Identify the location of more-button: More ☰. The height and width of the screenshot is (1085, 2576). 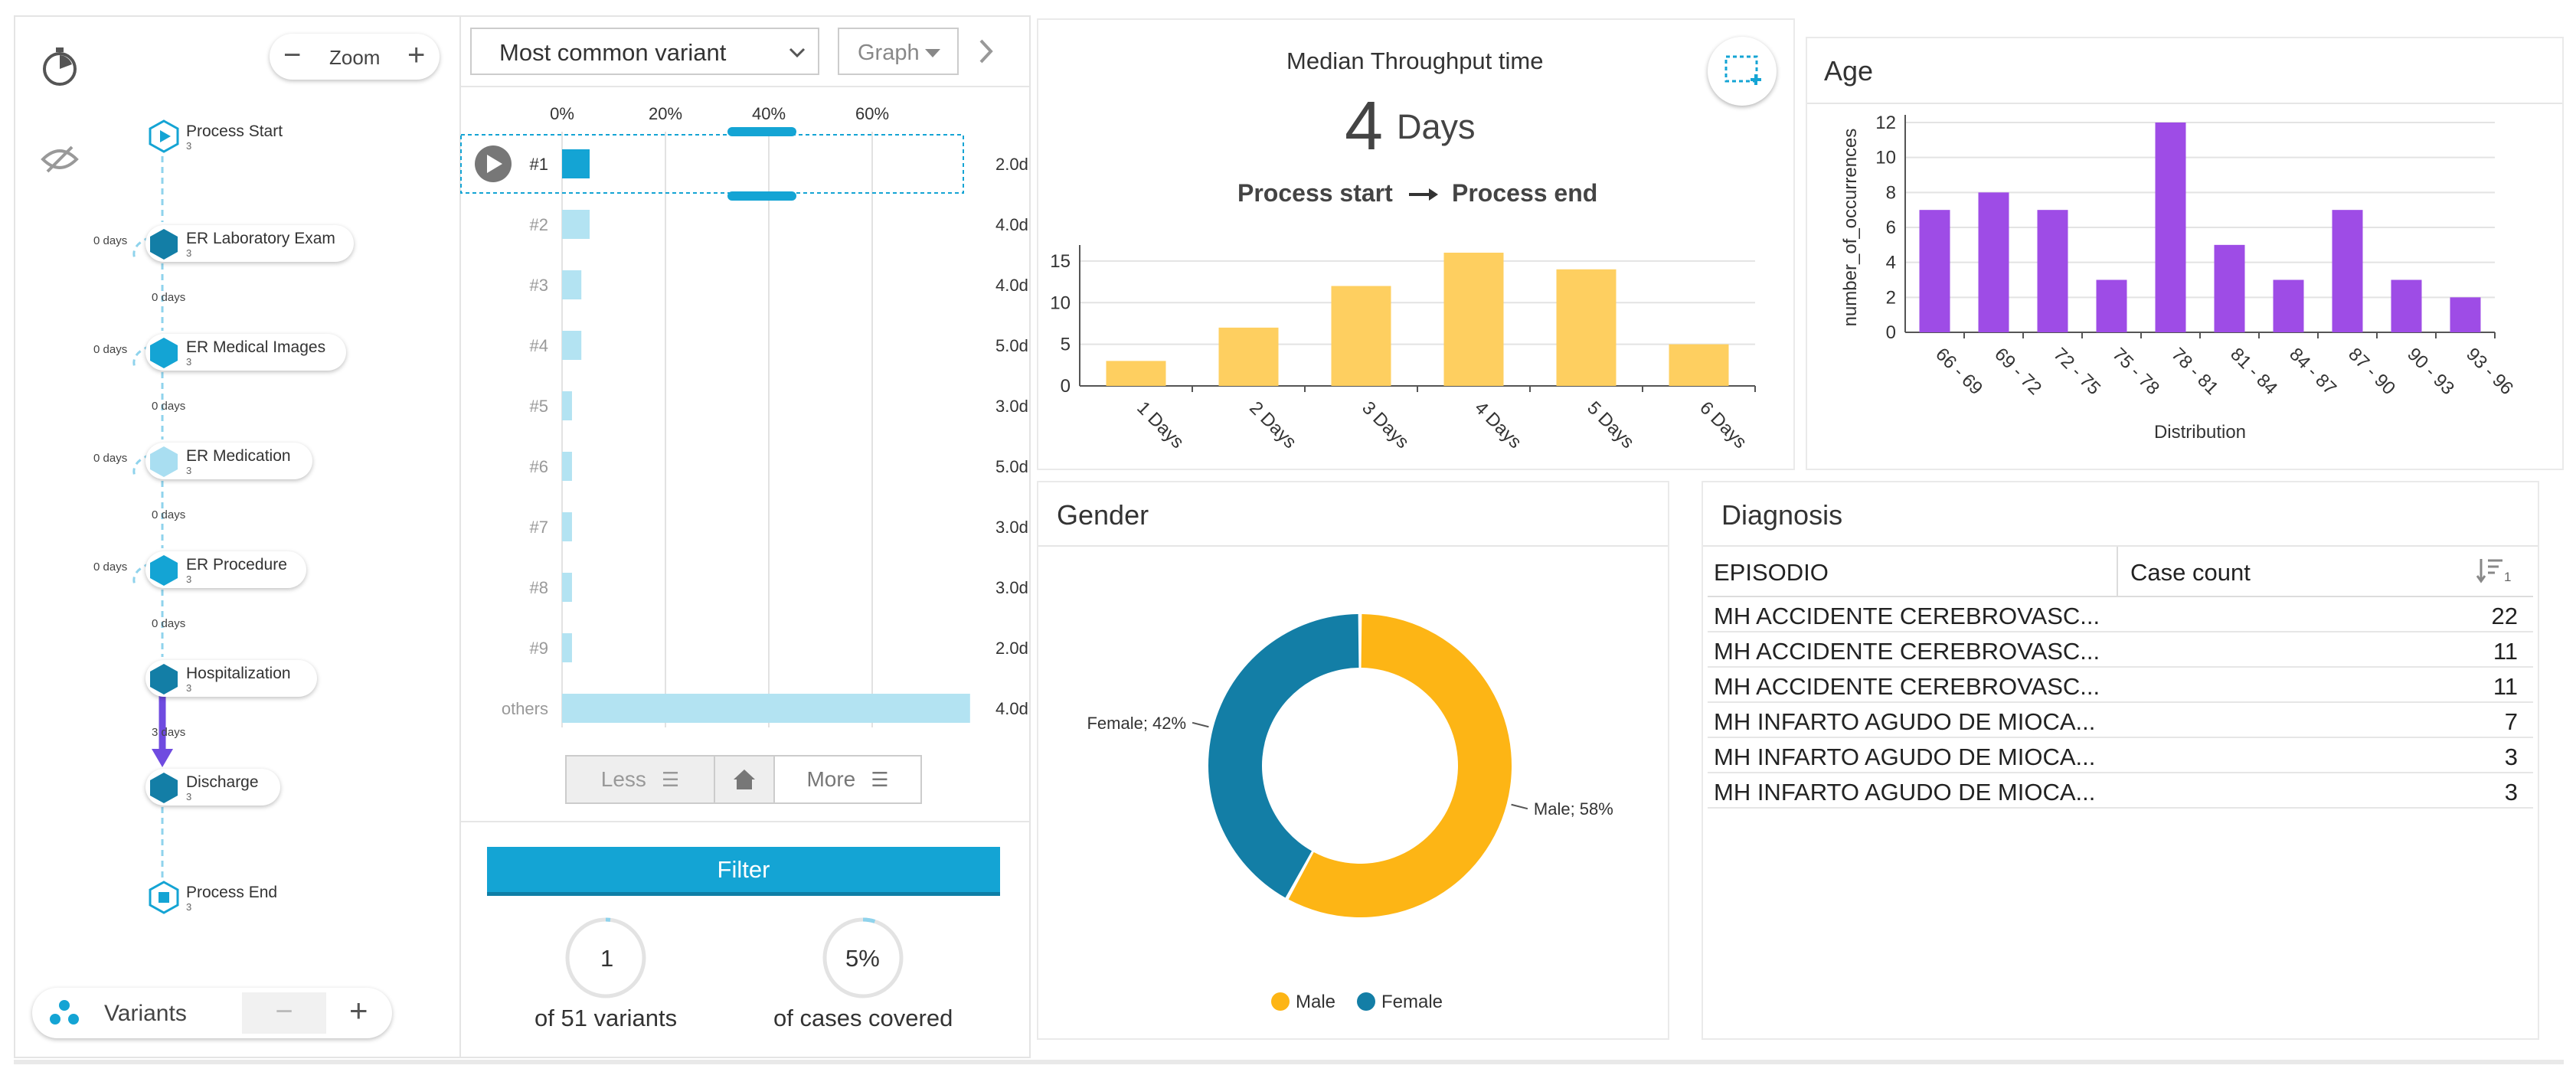
(847, 779).